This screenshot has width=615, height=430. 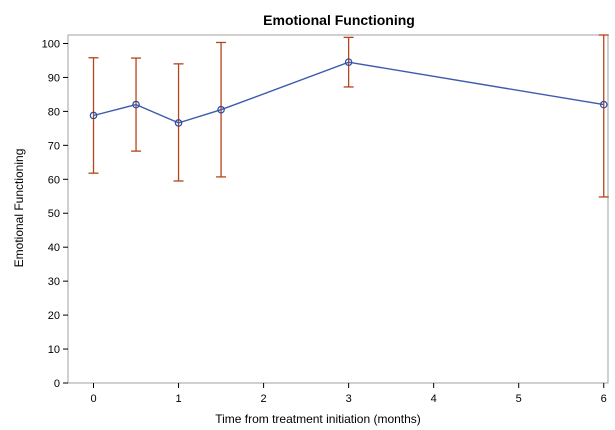 I want to click on x-tick-label: 1, so click(x=178, y=399).